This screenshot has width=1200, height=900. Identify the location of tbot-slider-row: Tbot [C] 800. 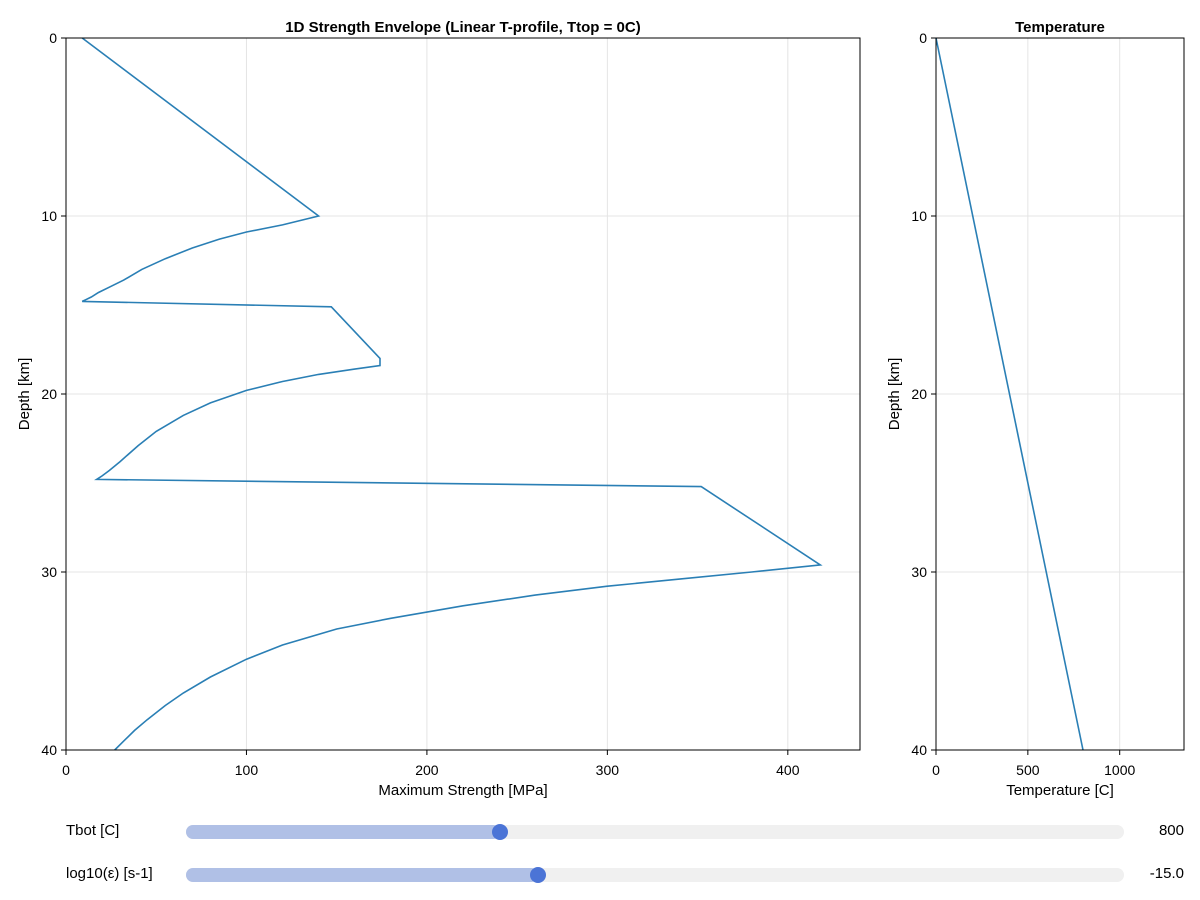
(600, 832).